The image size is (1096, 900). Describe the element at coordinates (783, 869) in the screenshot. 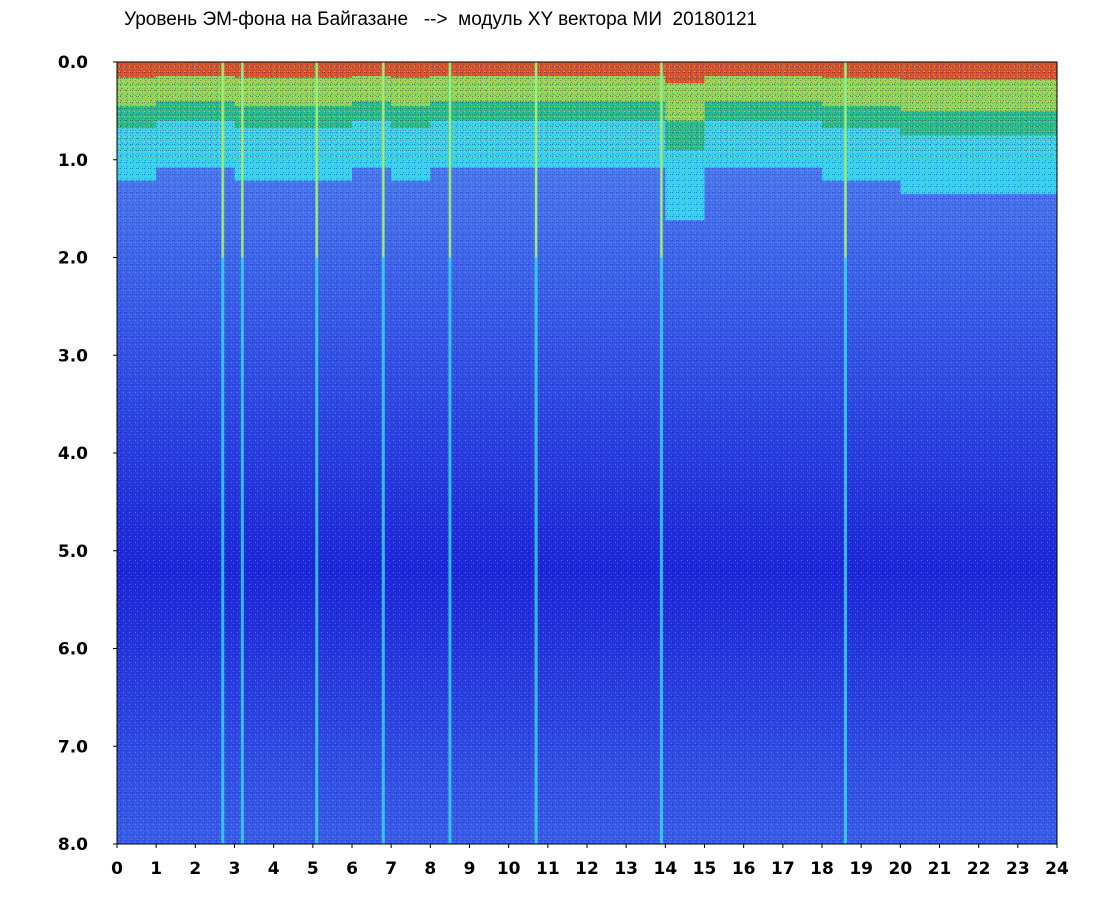

I see `x-tick-label: 17` at that location.